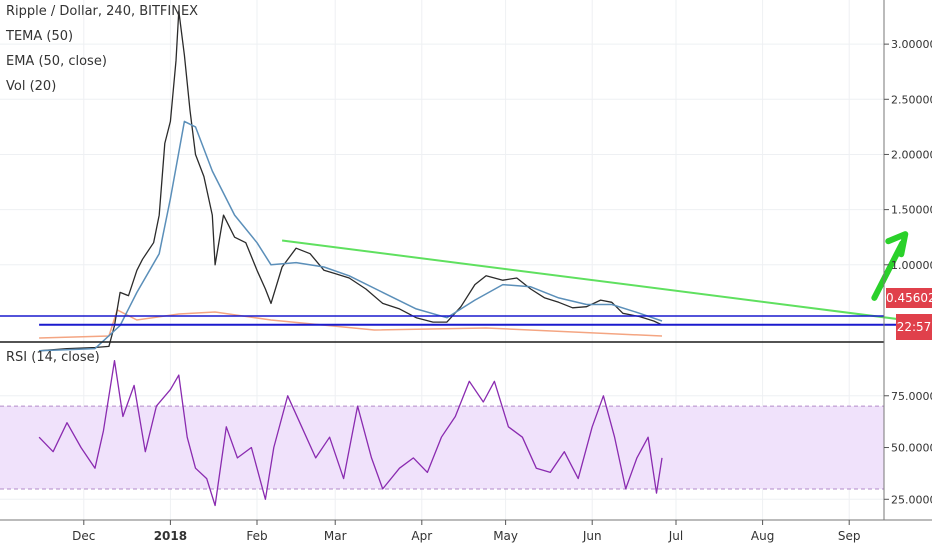  I want to click on up-arrow-head, so click(897, 244).